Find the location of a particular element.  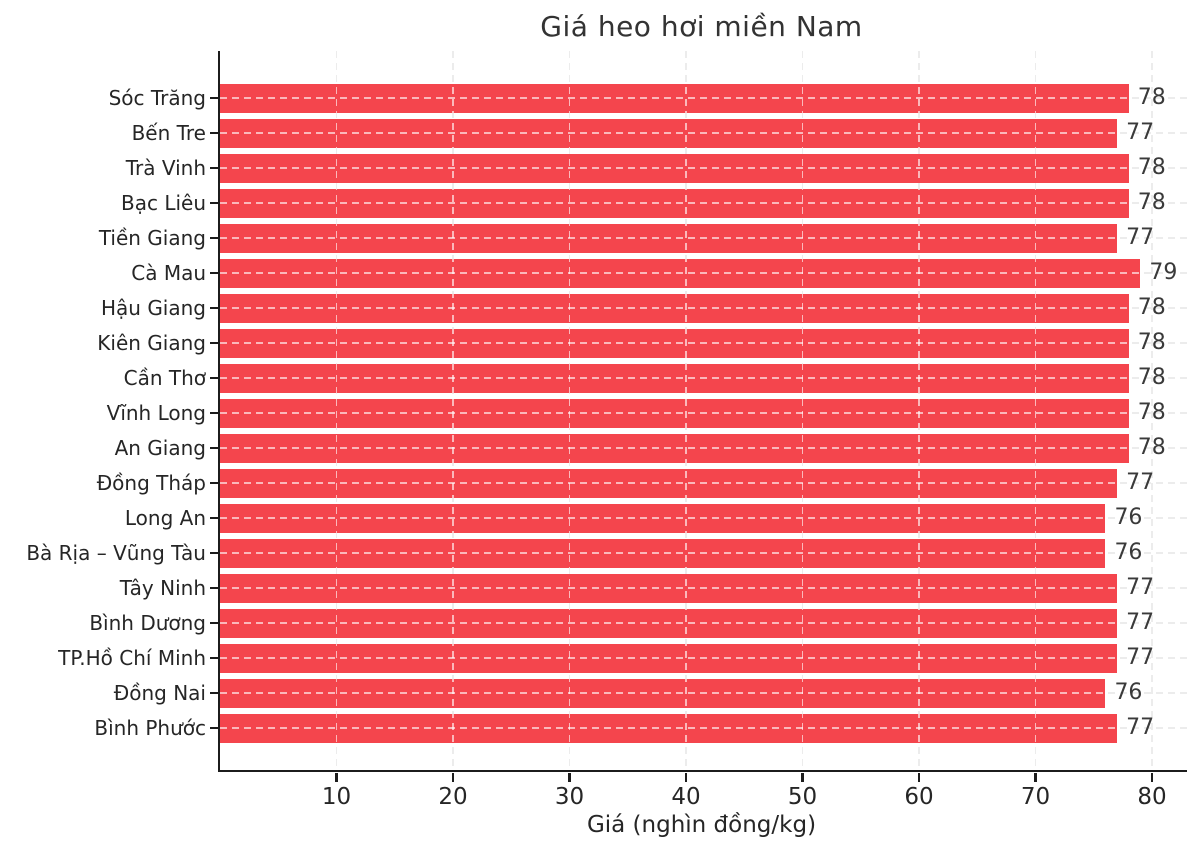

x-tick-label: 80 is located at coordinates (1152, 797).